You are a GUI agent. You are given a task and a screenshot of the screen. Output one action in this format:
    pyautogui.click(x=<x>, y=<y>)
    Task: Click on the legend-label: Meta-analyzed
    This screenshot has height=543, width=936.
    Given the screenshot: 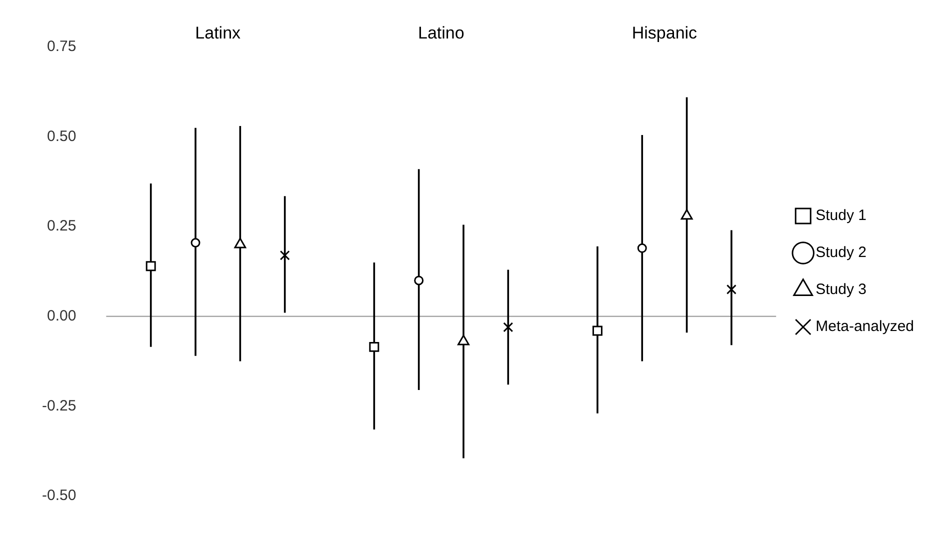 What is the action you would take?
    pyautogui.click(x=865, y=327)
    